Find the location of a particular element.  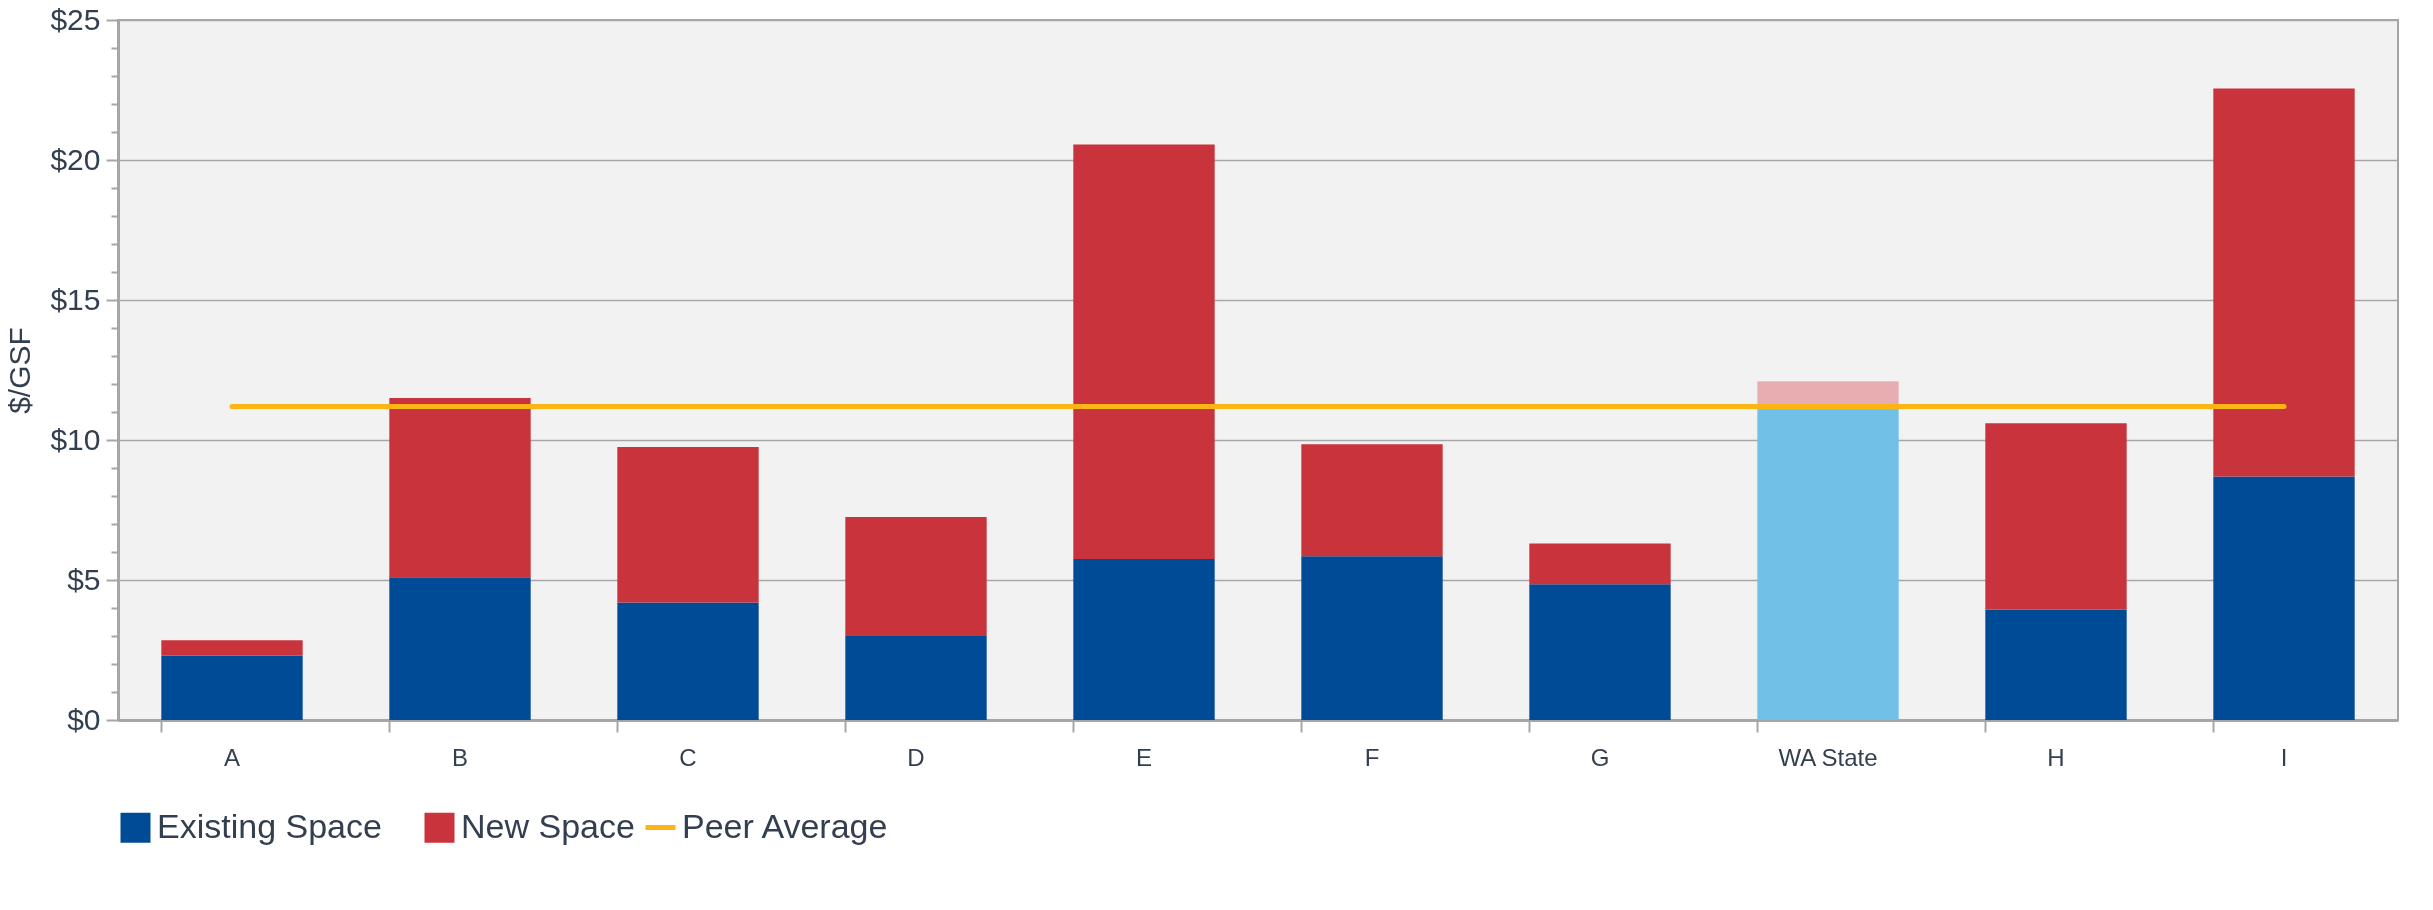

x-tick-label: G is located at coordinates (1600, 757).